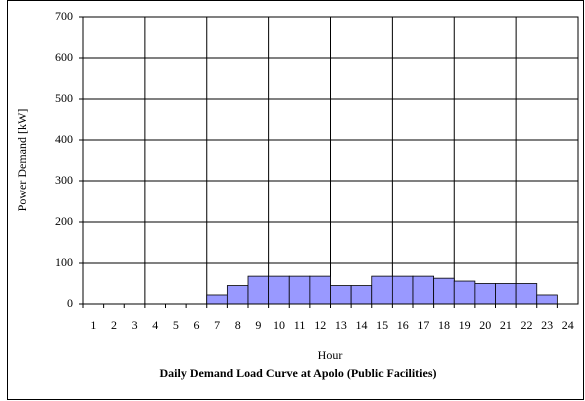 Image resolution: width=585 pixels, height=401 pixels. What do you see at coordinates (64, 180) in the screenshot?
I see `y-tick-label: 300` at bounding box center [64, 180].